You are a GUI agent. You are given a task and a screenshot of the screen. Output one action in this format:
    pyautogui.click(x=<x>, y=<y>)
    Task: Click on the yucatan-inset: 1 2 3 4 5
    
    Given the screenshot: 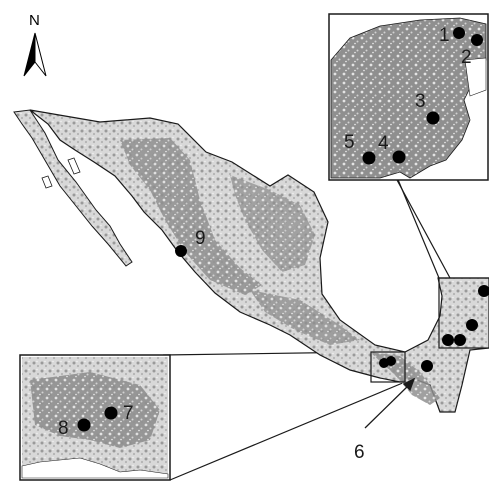 What is the action you would take?
    pyautogui.click(x=408, y=97)
    